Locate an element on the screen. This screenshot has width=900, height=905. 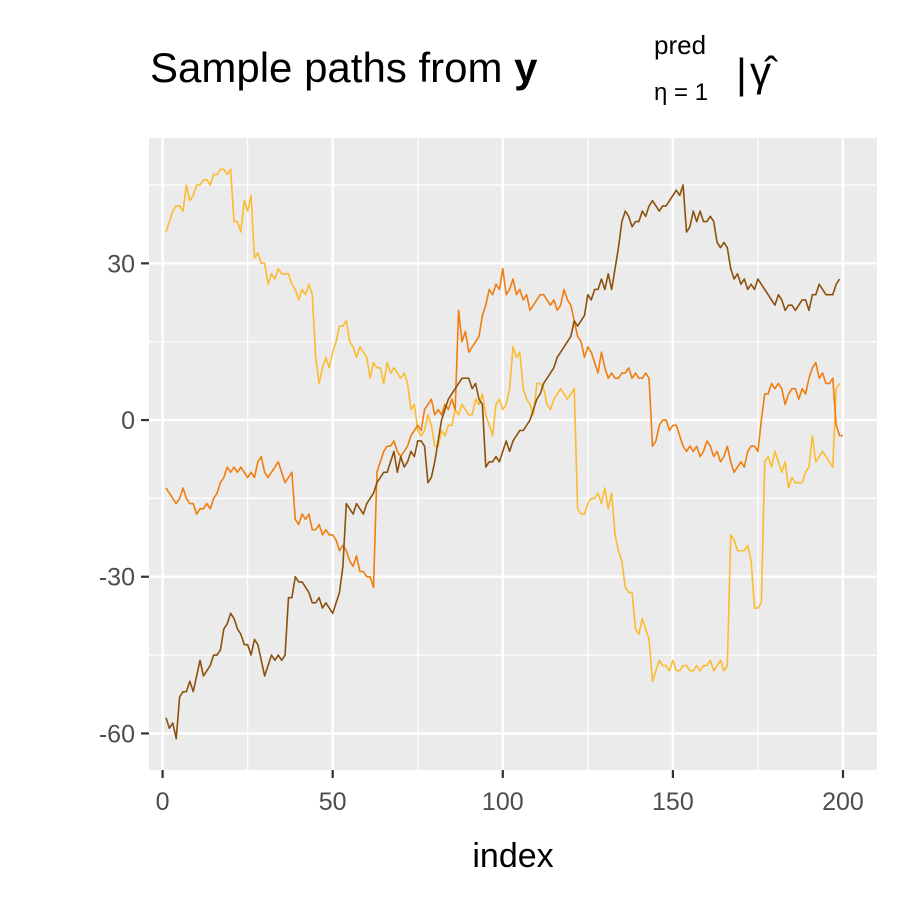
x-tick-label: 200 is located at coordinates (843, 802).